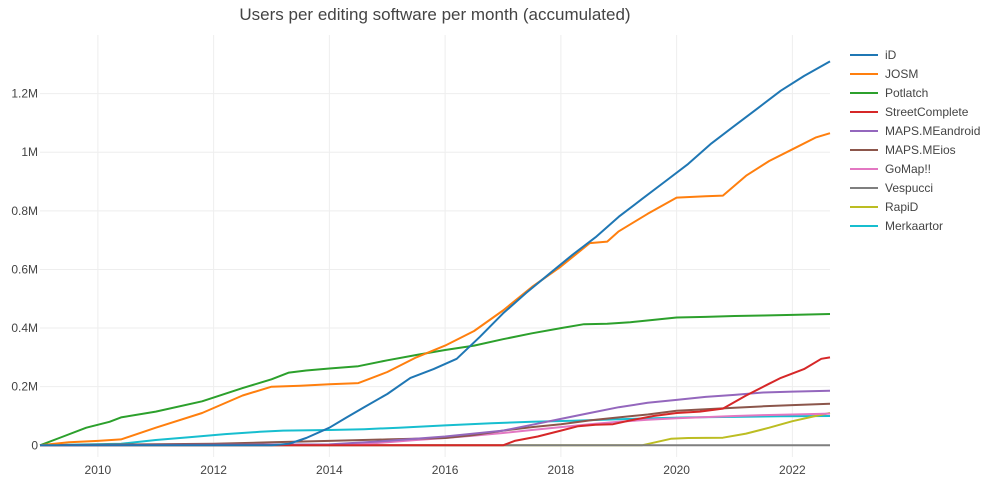  I want to click on x-tick-label: 2018, so click(561, 470).